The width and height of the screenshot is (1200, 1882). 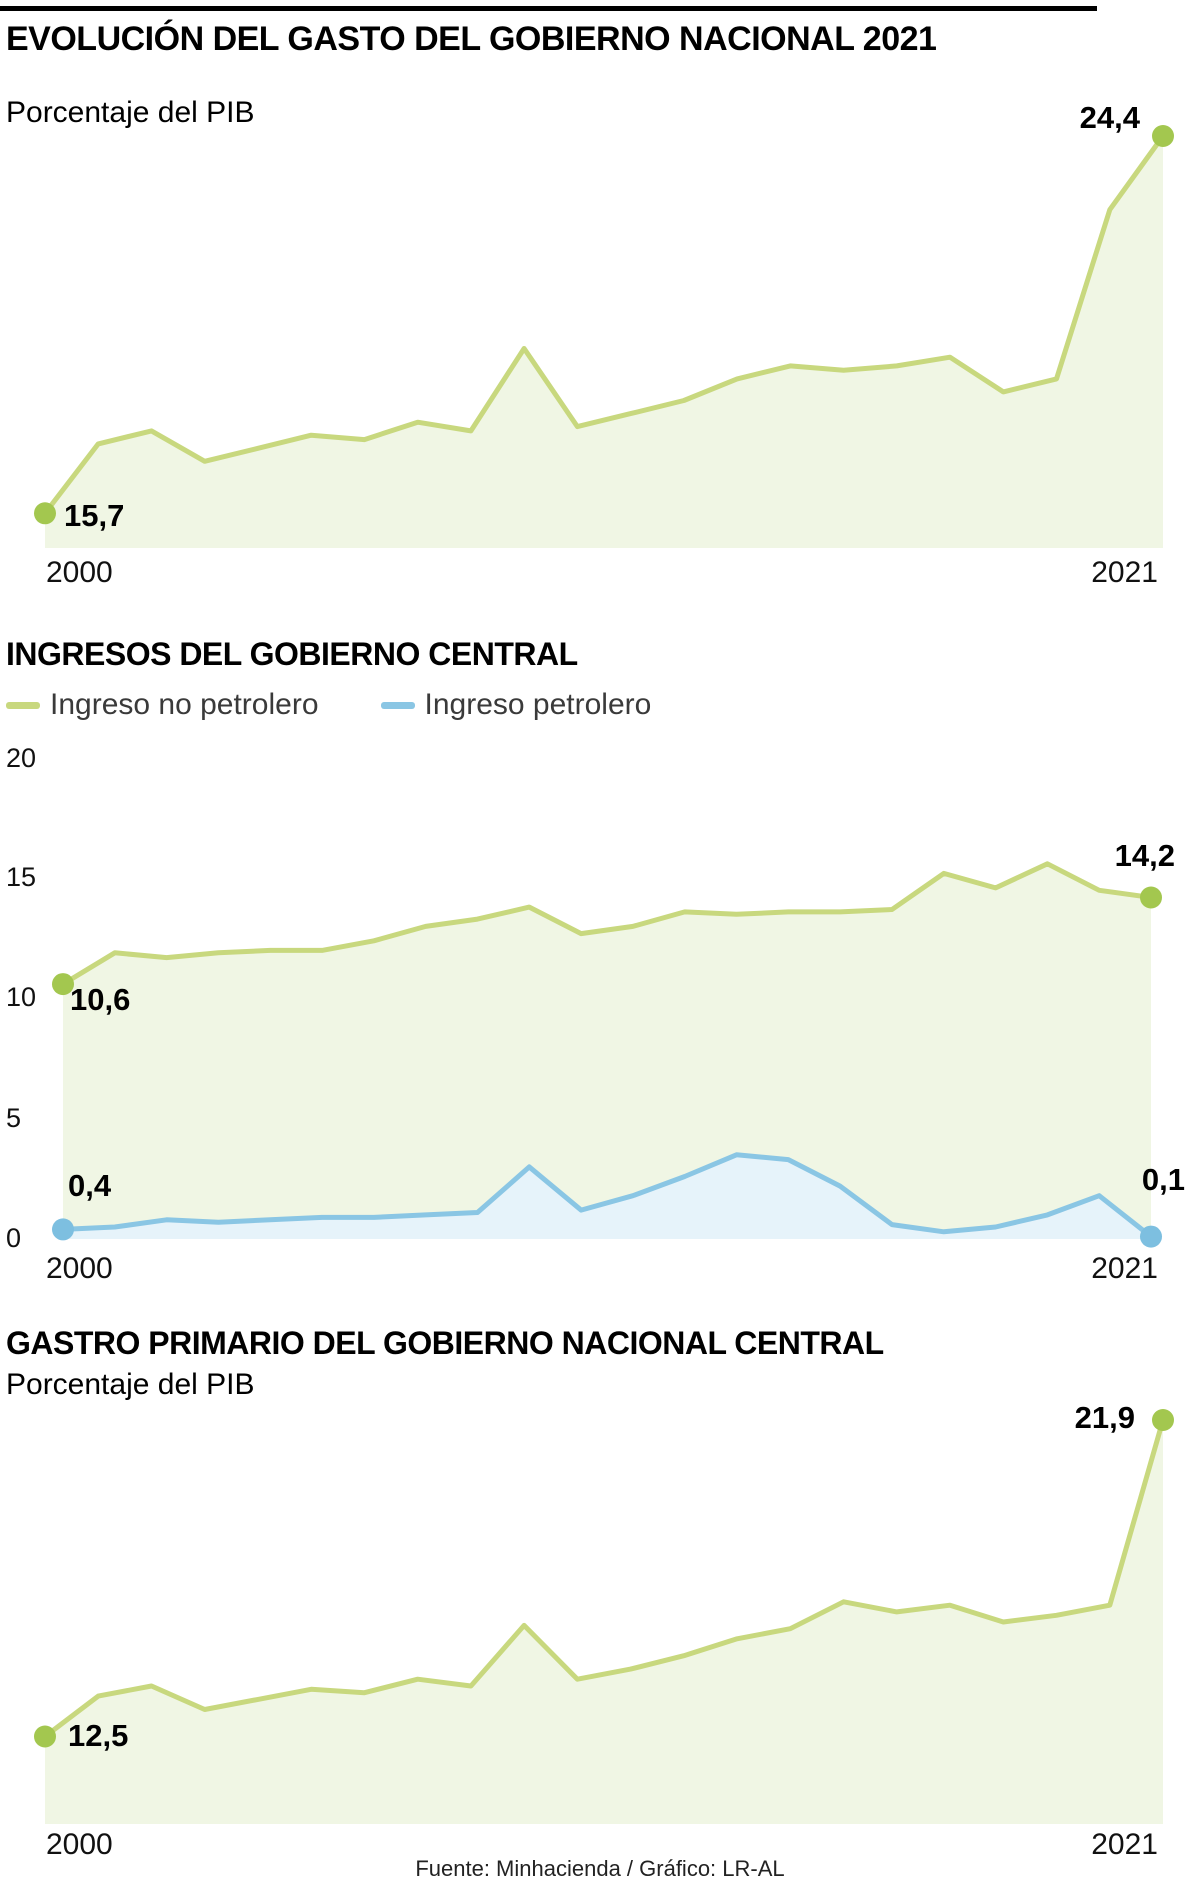 I want to click on y-tick-5: 5, so click(x=14, y=1118).